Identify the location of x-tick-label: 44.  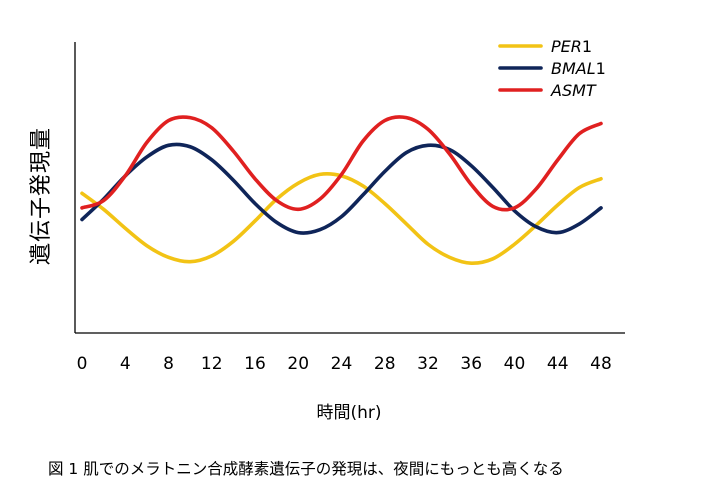
(558, 364).